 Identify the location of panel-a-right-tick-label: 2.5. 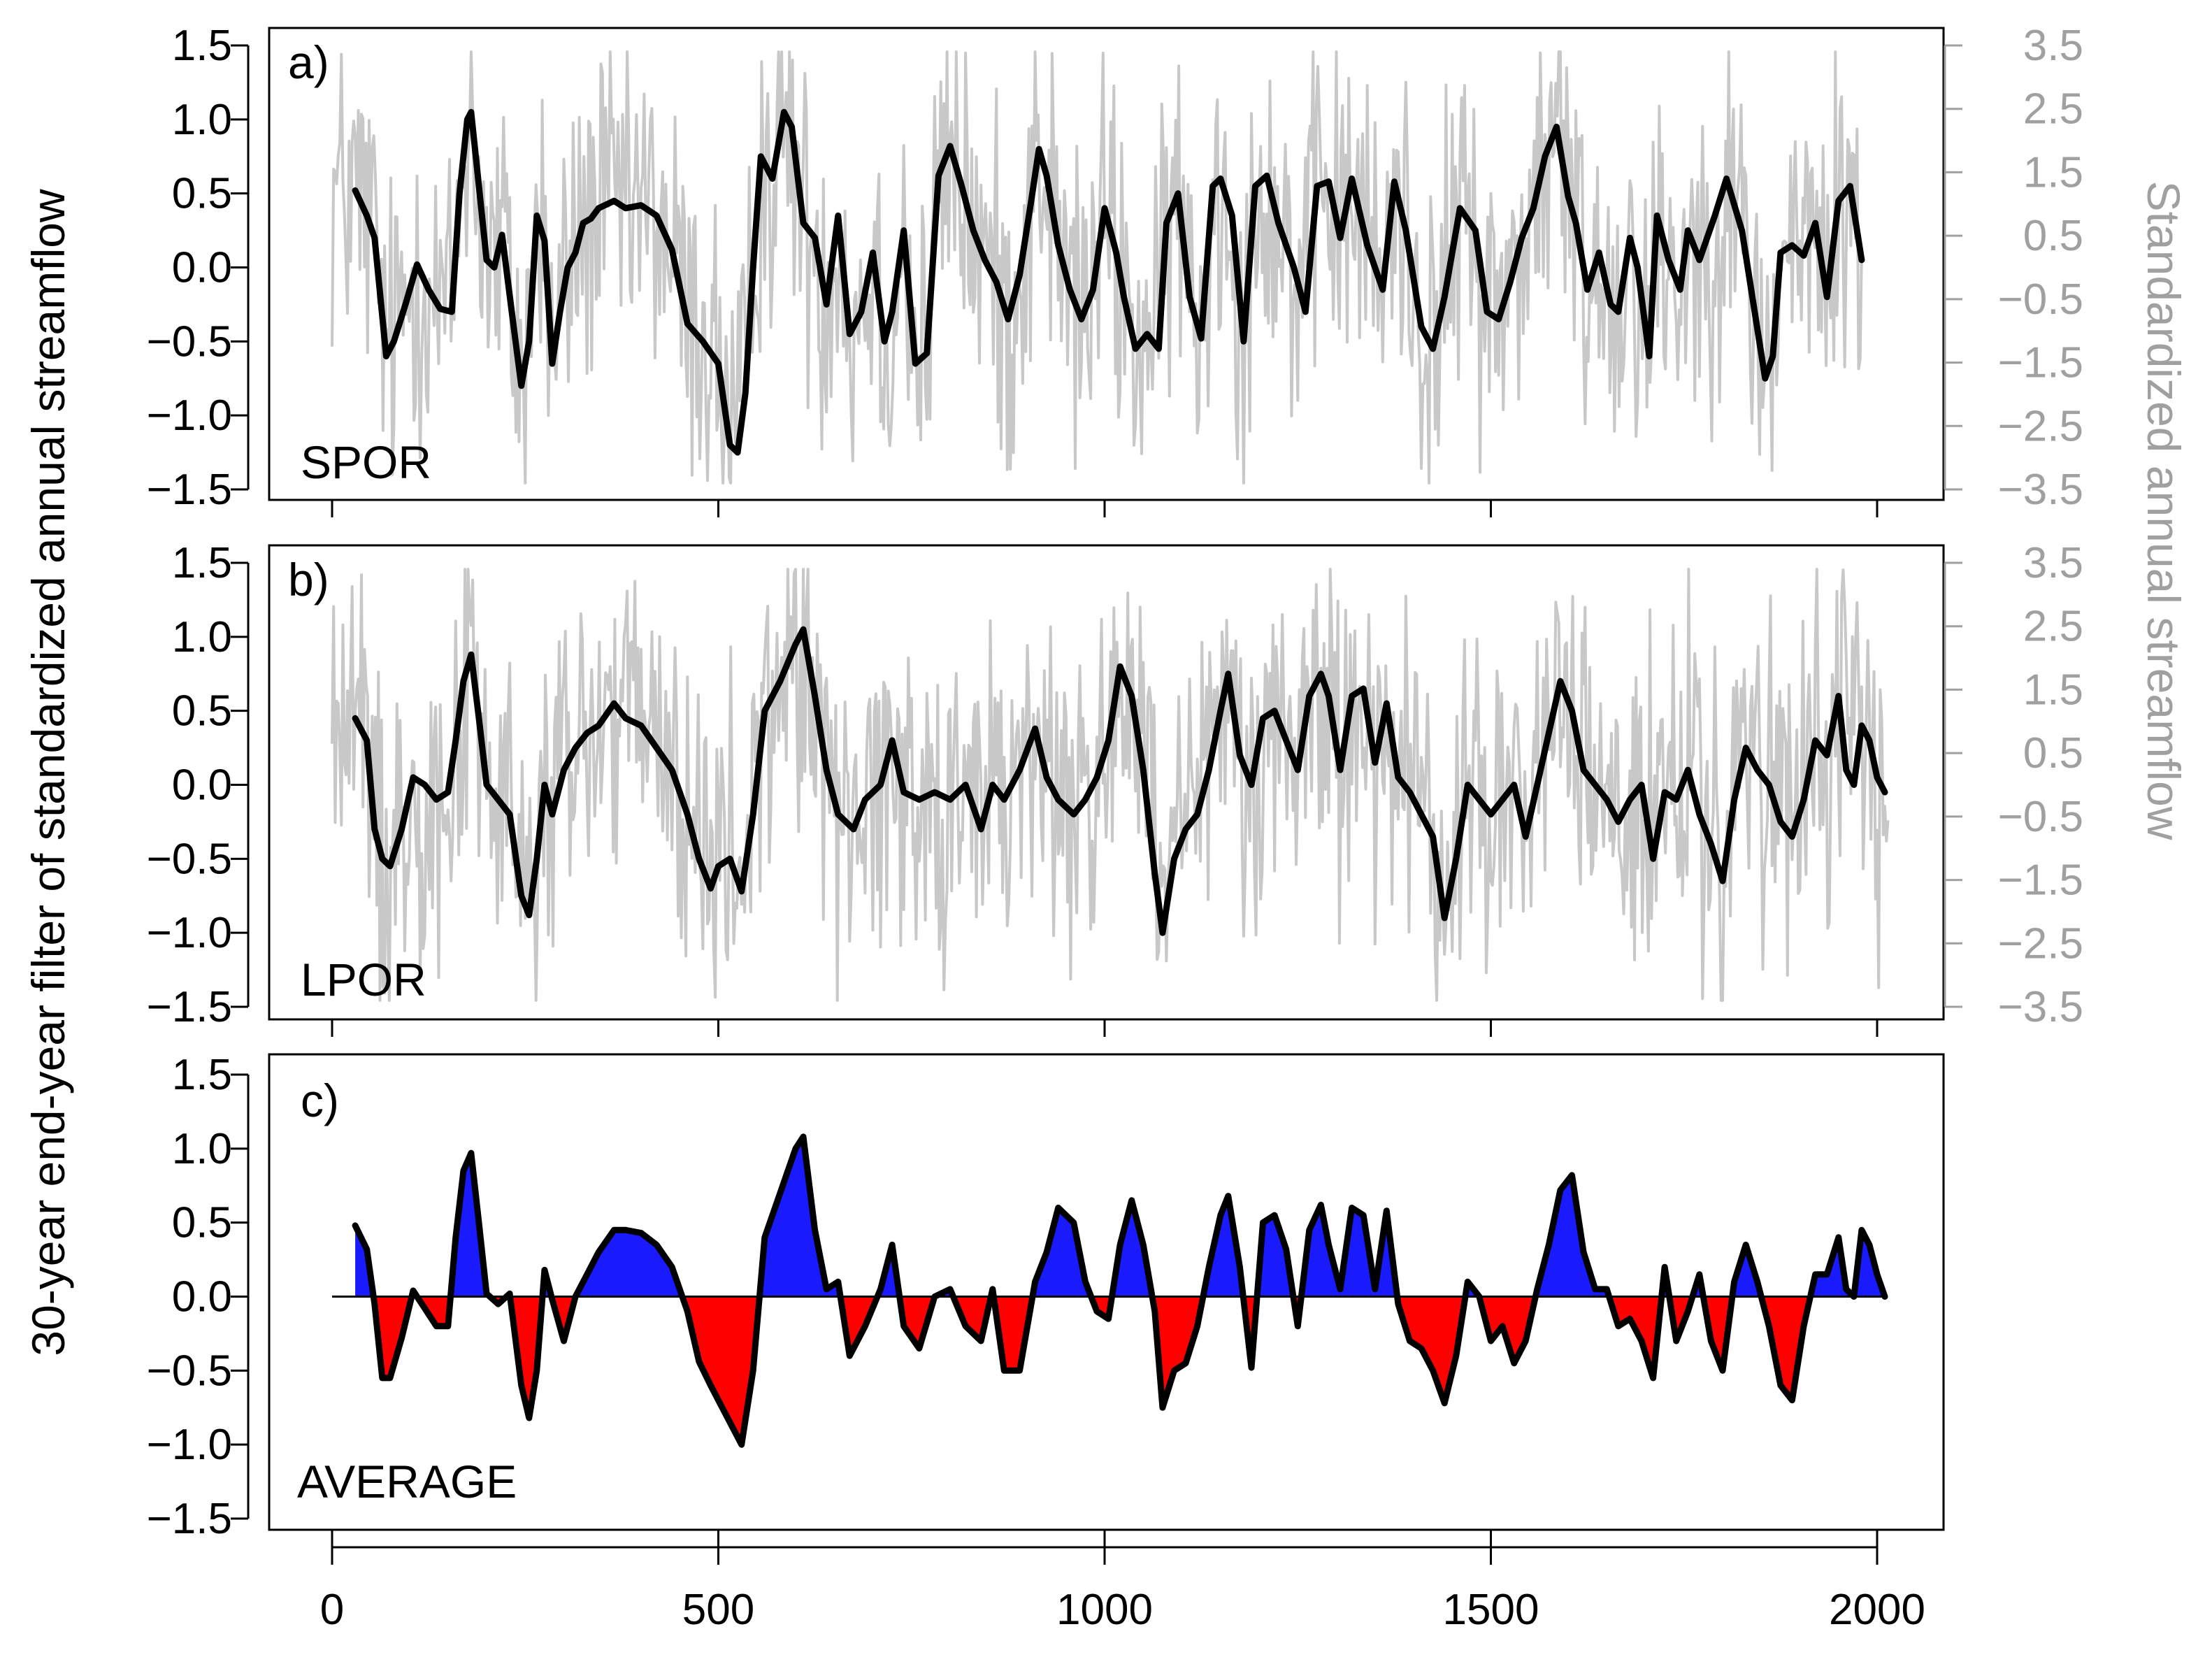
(2053, 109).